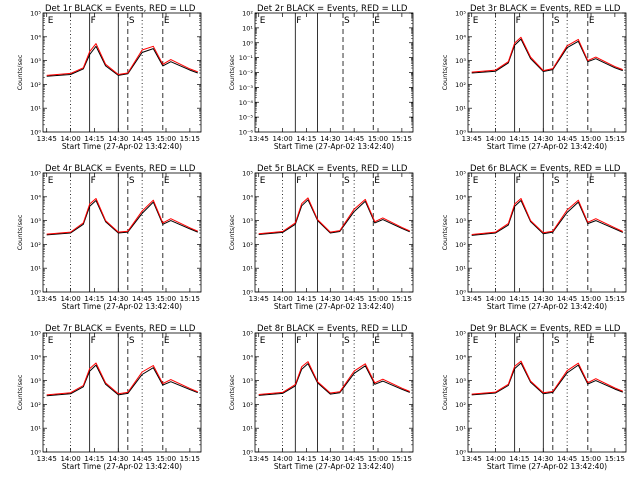 The height and width of the screenshot is (480, 640). I want to click on series-line-events, so click(122, 61).